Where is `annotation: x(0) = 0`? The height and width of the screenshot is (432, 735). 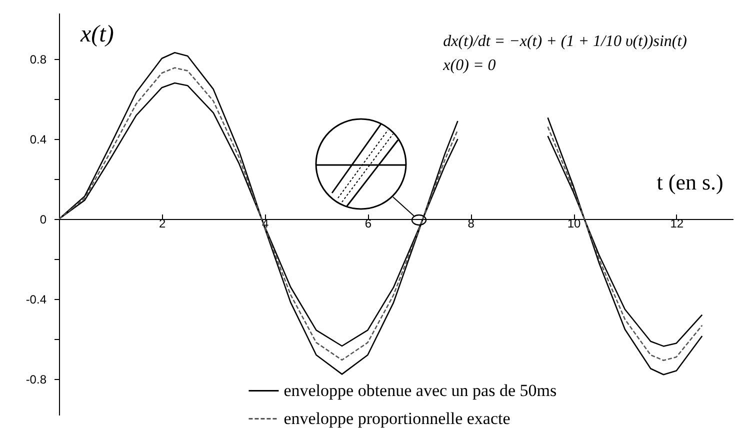 annotation: x(0) = 0 is located at coordinates (469, 65).